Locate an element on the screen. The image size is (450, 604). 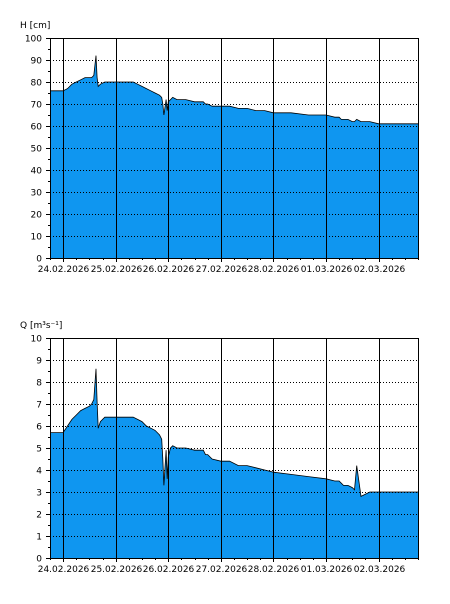
series-line is located at coordinates (234, 90).